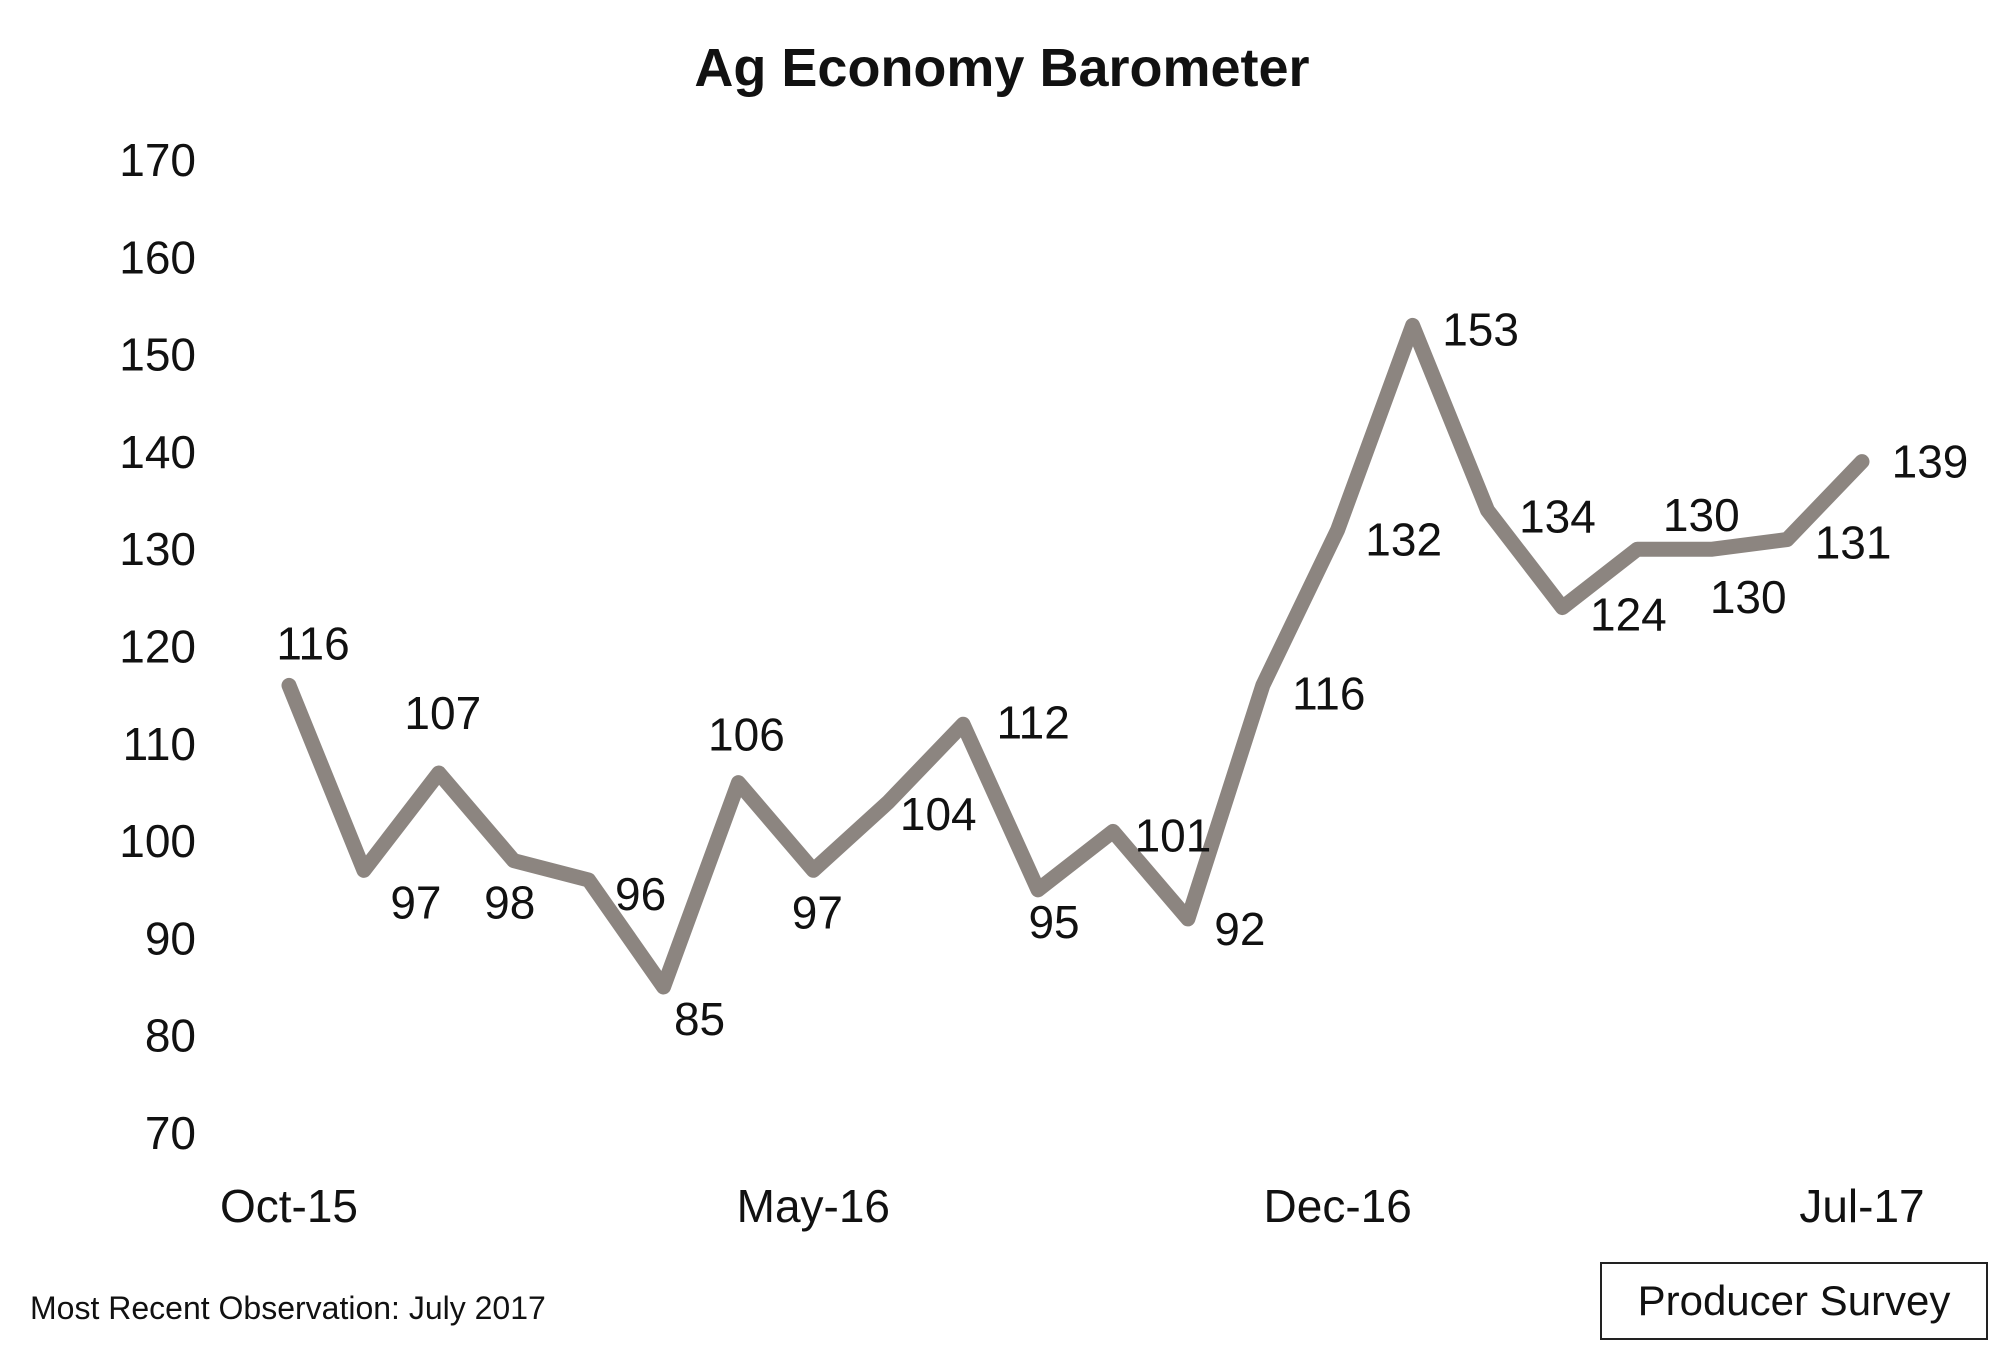  What do you see at coordinates (1072, 1206) in the screenshot?
I see `x-axis: Oct-15 May-16 Dec-16 Jul-17` at bounding box center [1072, 1206].